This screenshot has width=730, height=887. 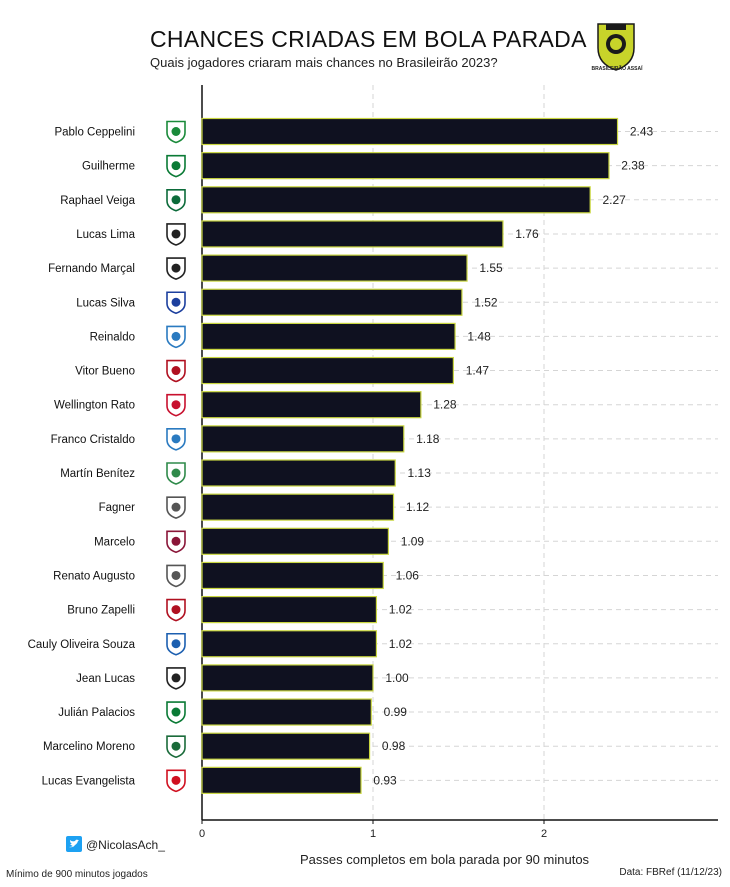 I want to click on player-name-label: Vitor Bueno, so click(x=105, y=372).